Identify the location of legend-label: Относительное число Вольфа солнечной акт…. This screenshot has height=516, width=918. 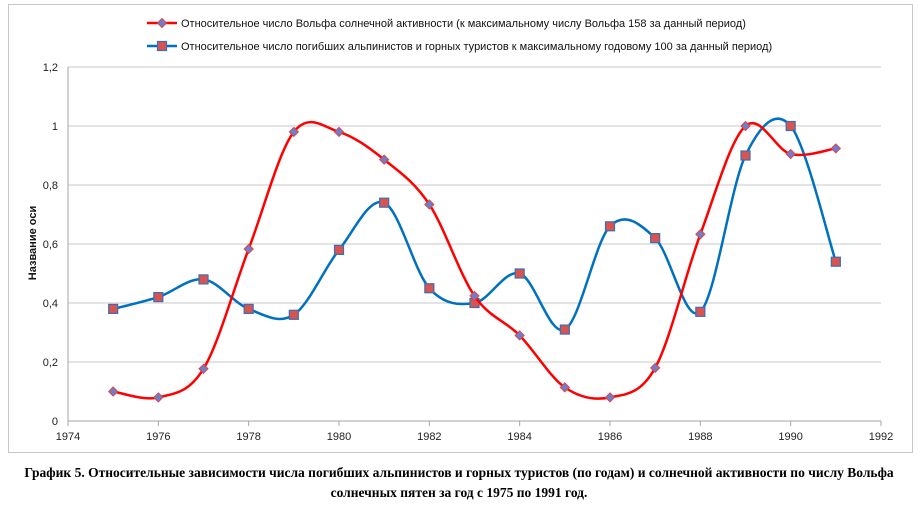
(463, 24).